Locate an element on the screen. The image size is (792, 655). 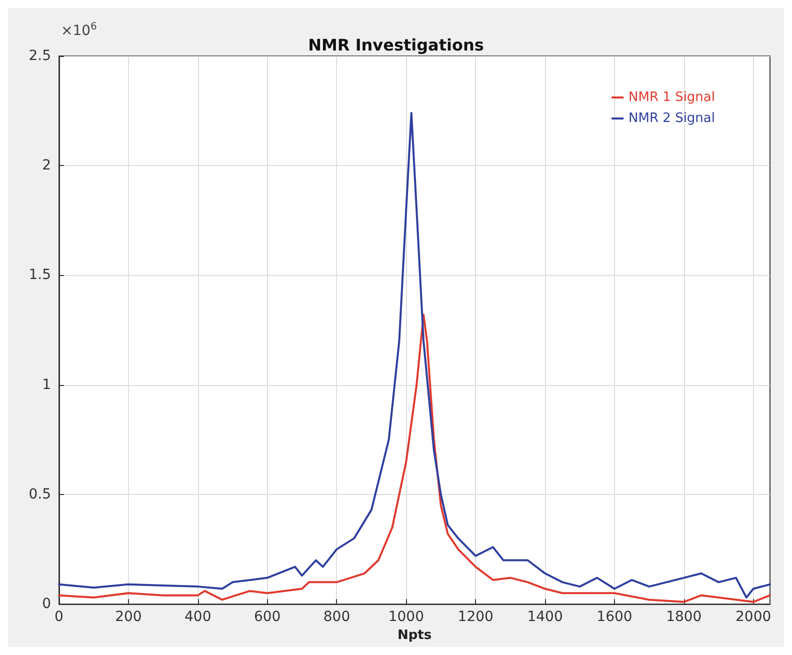
y-tick-label: 1.5 is located at coordinates (39, 275).